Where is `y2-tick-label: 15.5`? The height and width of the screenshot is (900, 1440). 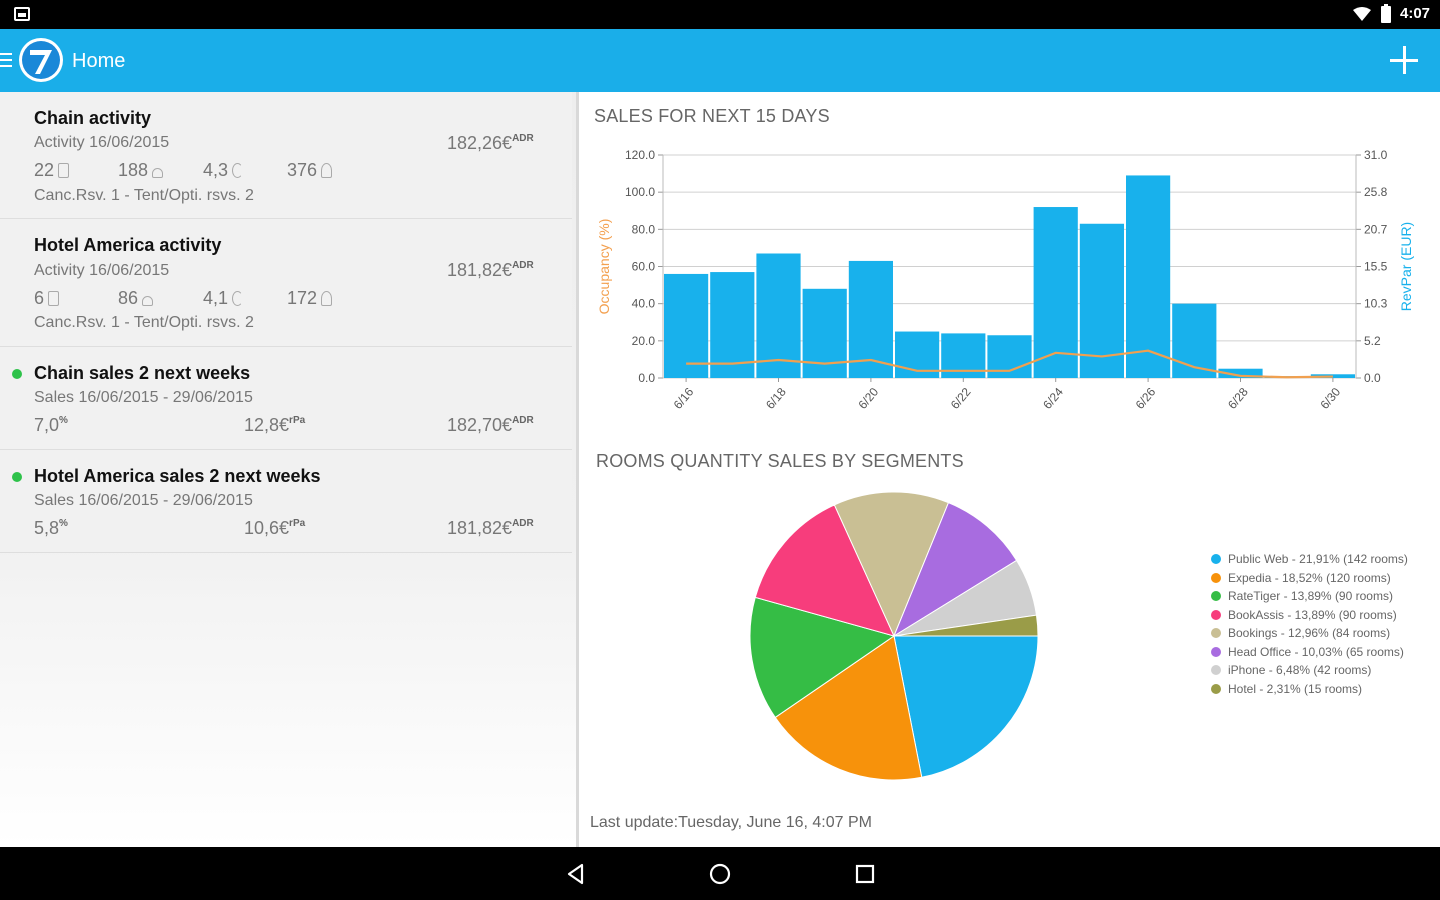
y2-tick-label: 15.5 is located at coordinates (1376, 267).